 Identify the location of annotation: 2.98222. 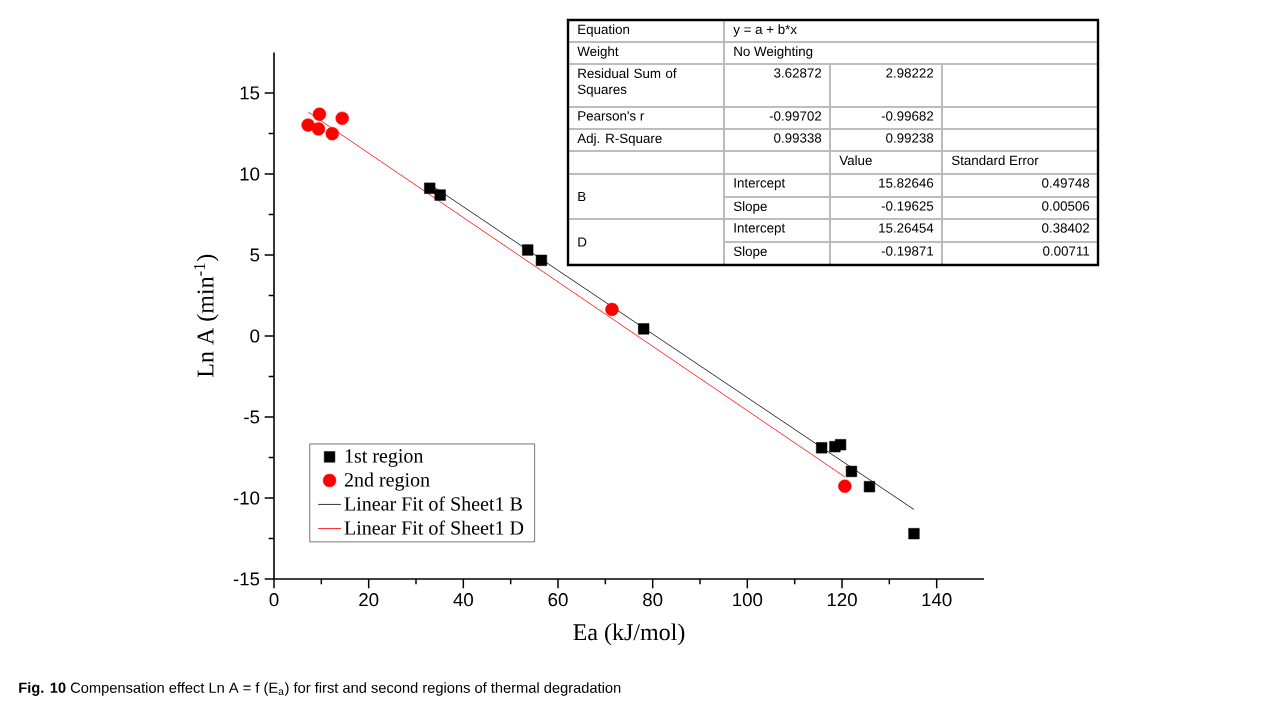
(910, 73).